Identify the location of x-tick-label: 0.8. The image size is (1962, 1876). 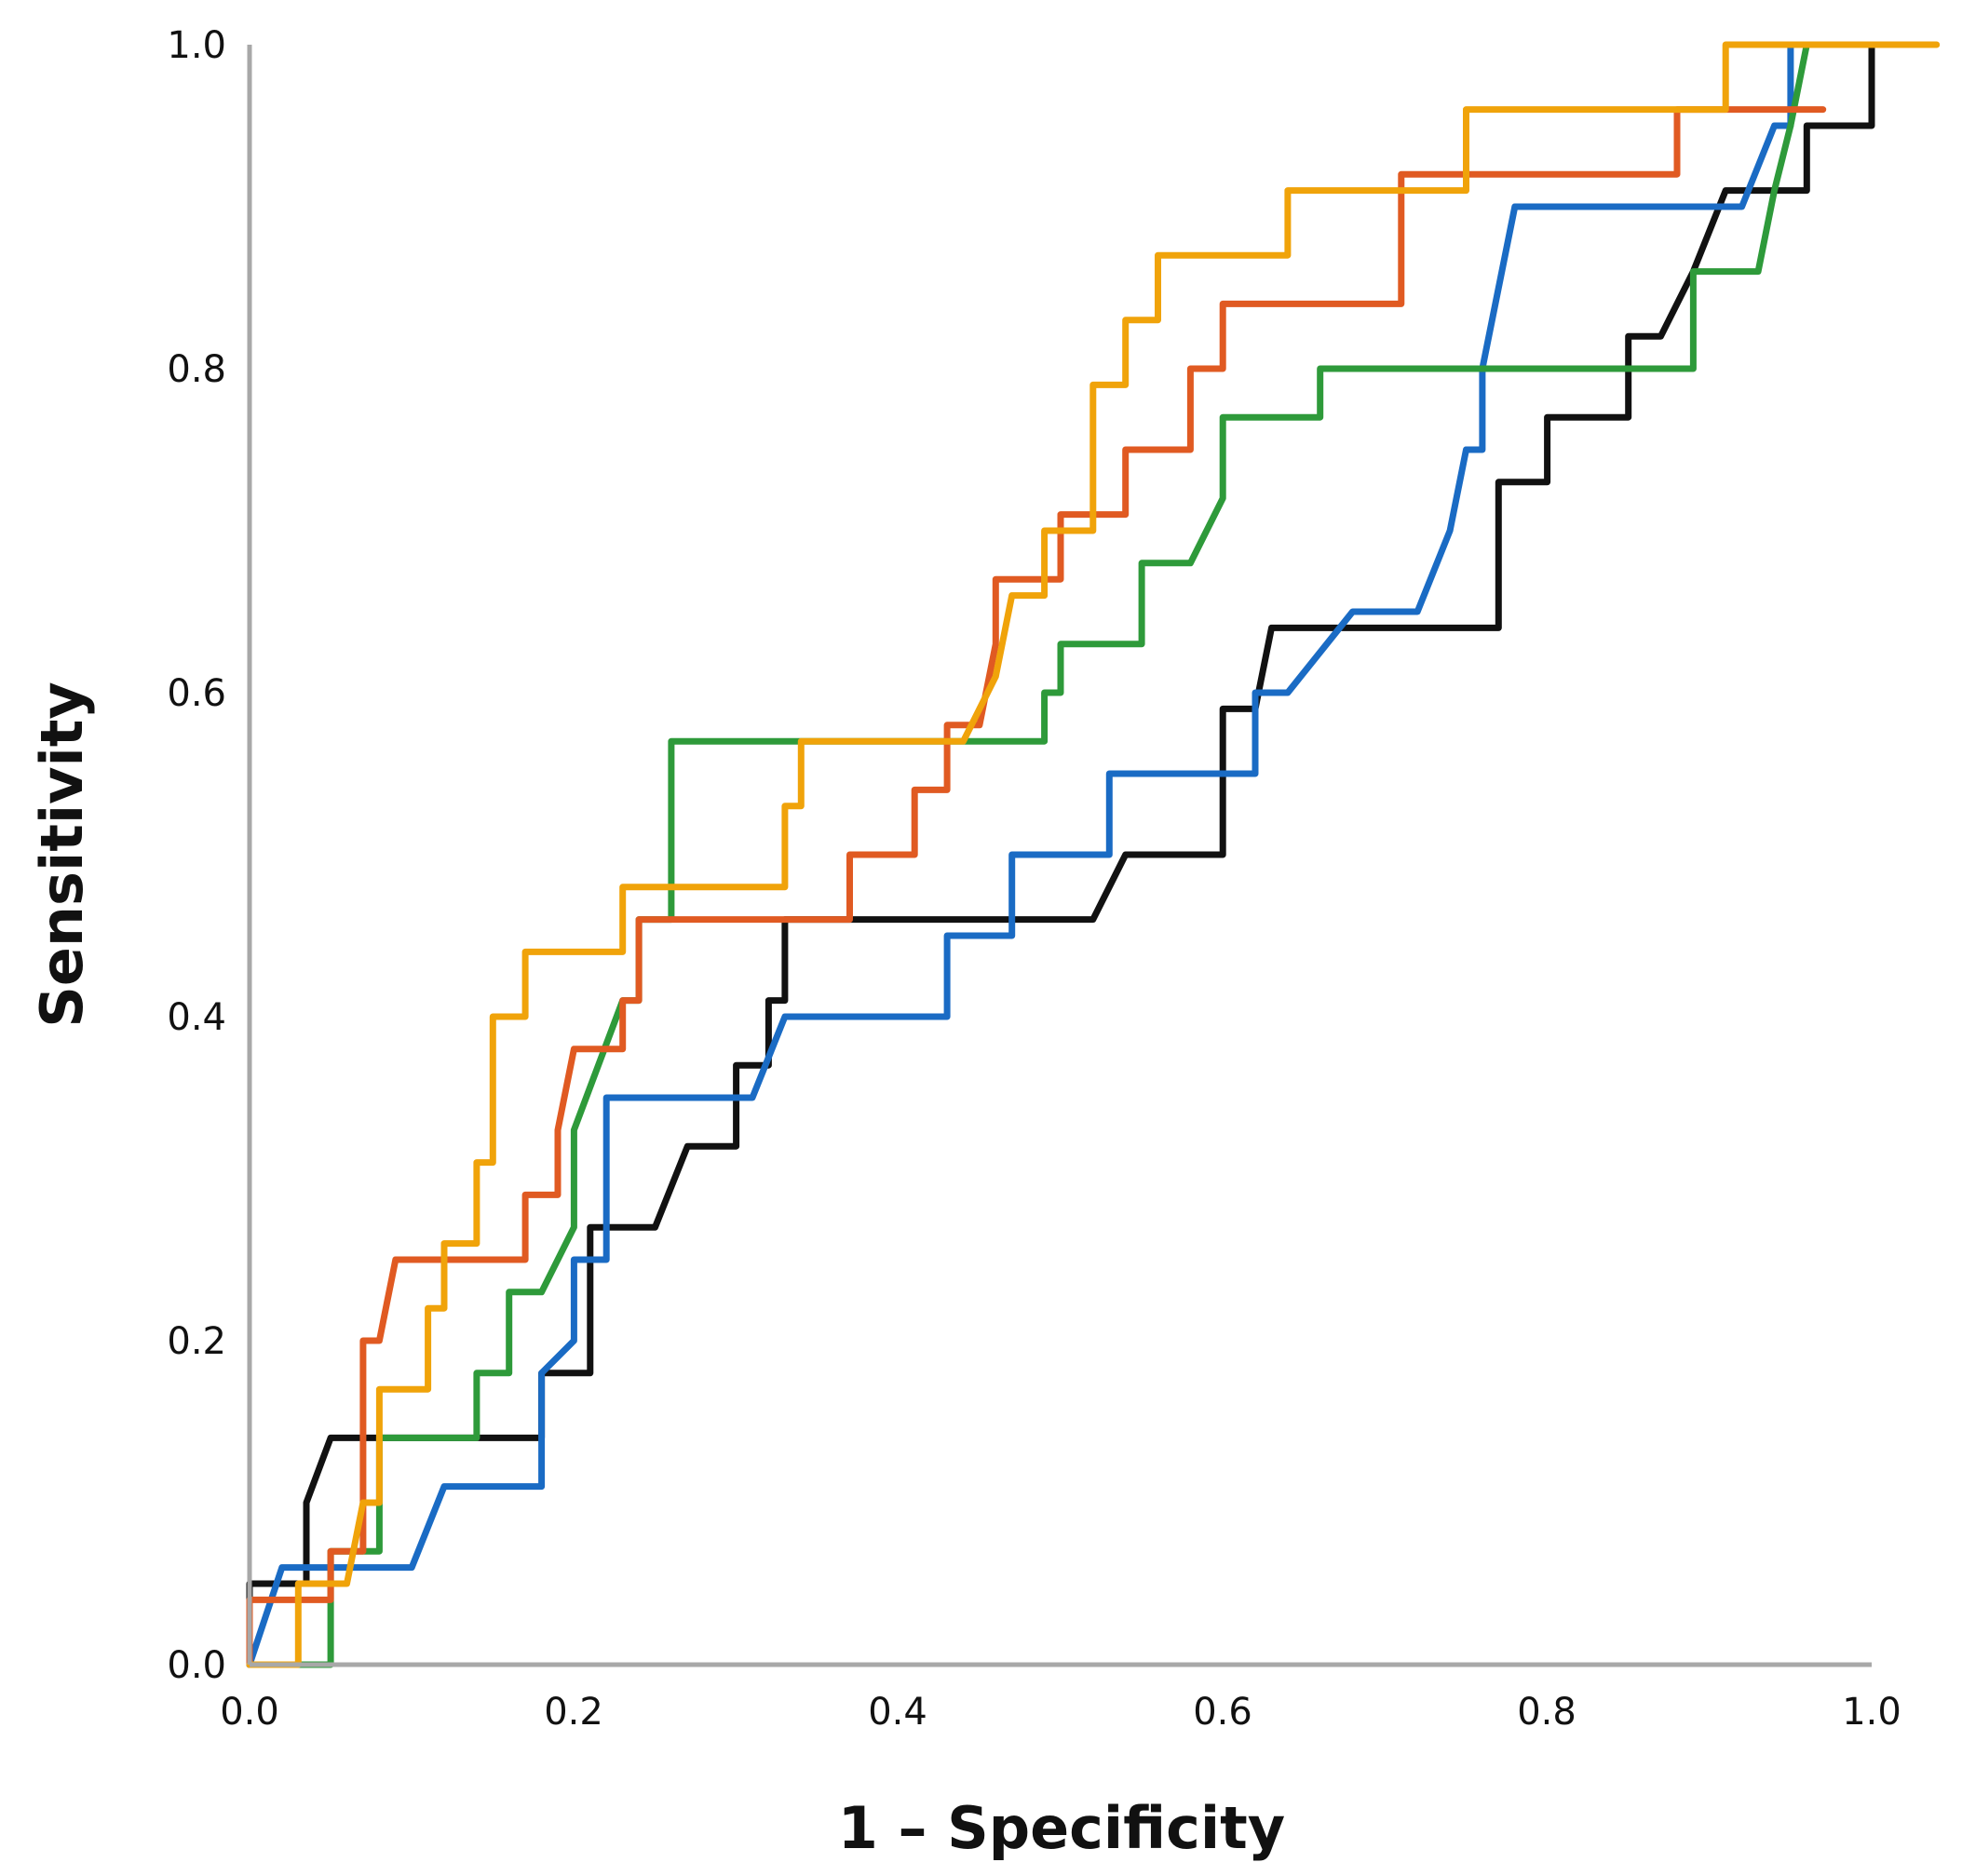
(1546, 1712).